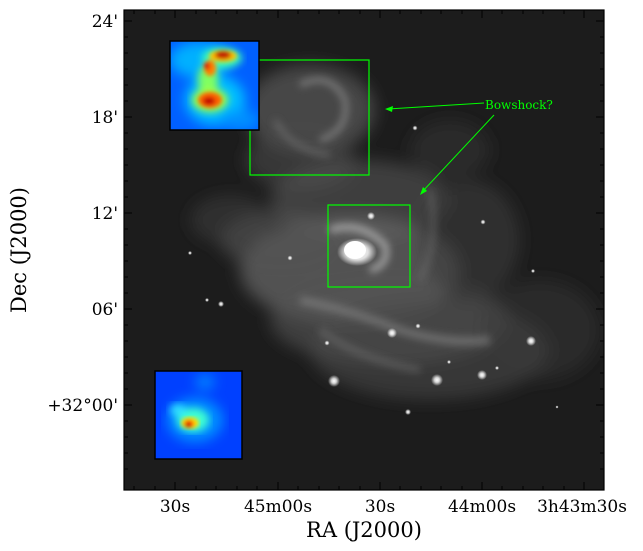  Describe the element at coordinates (19, 250) in the screenshot. I see `y-axis-title: Dec (J2000)` at that location.